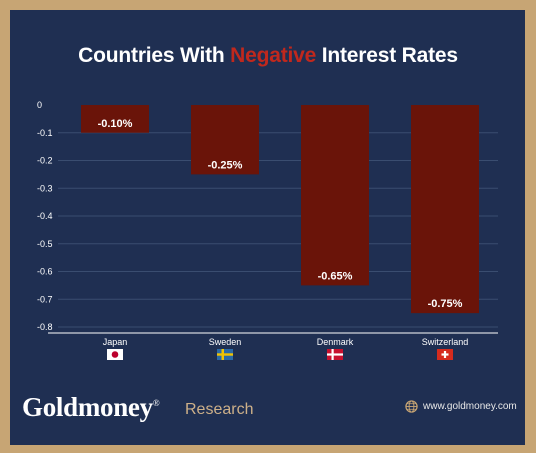 Image resolution: width=536 pixels, height=453 pixels. I want to click on y-tick-label: -0.7, so click(45, 299).